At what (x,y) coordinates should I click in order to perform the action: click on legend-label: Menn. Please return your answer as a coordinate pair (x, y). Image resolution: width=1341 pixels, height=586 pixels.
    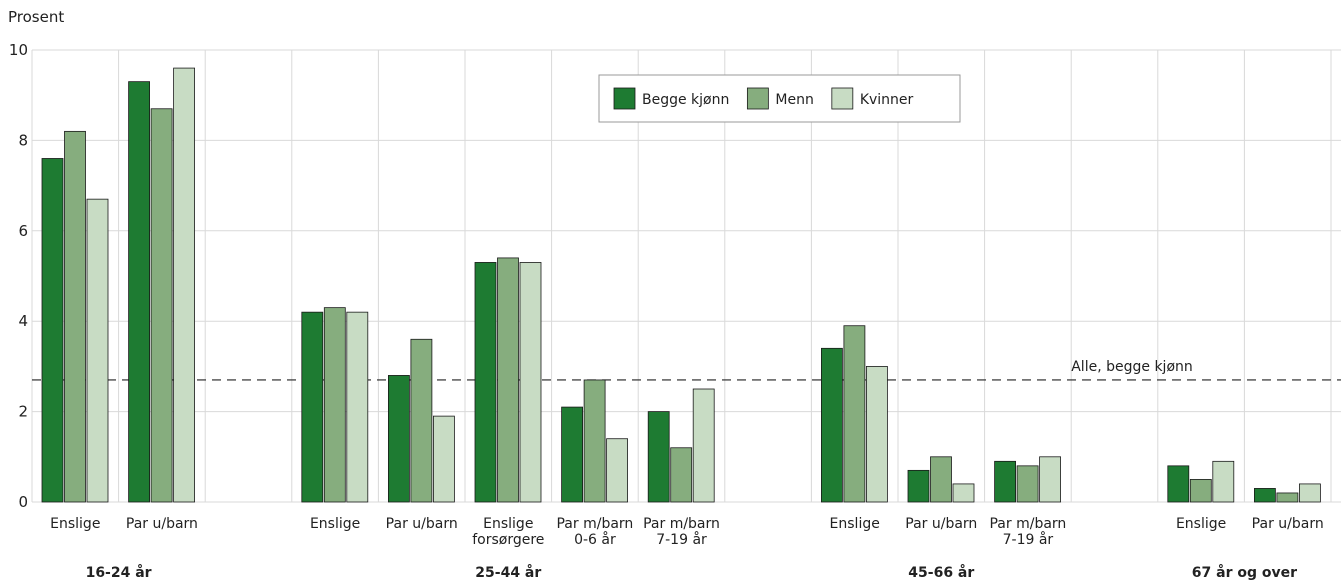
    Looking at the image, I should click on (794, 100).